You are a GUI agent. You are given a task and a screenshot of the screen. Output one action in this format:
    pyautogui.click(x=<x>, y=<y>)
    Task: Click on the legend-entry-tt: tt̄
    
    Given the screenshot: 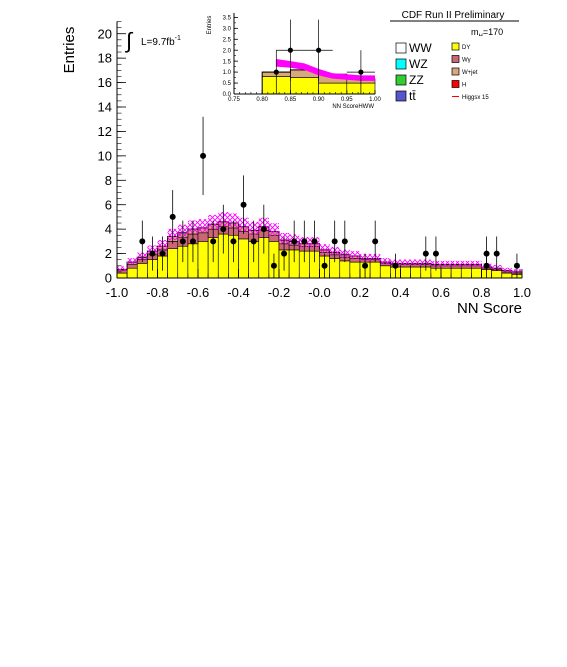 What is the action you would take?
    pyautogui.click(x=405, y=96)
    